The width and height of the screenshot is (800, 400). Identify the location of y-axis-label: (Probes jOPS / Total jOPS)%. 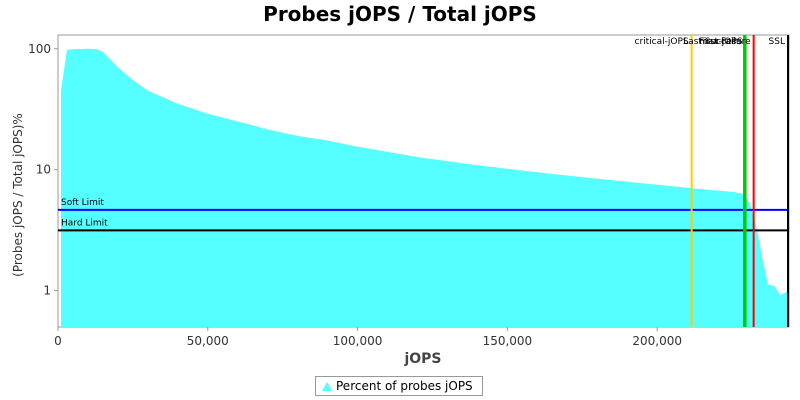
(18, 195).